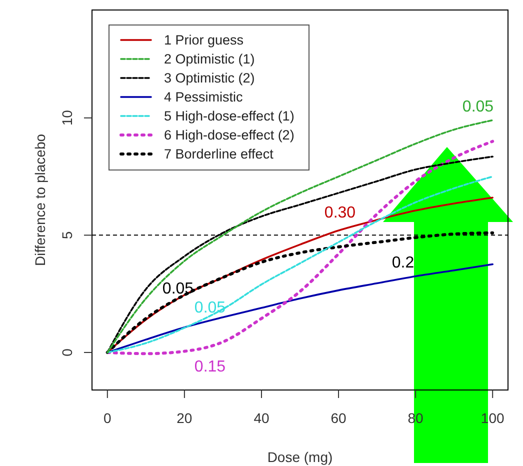 This screenshot has width=523, height=466. Describe the element at coordinates (209, 78) in the screenshot. I see `legend-label: 3 Optimistic (2)` at that location.